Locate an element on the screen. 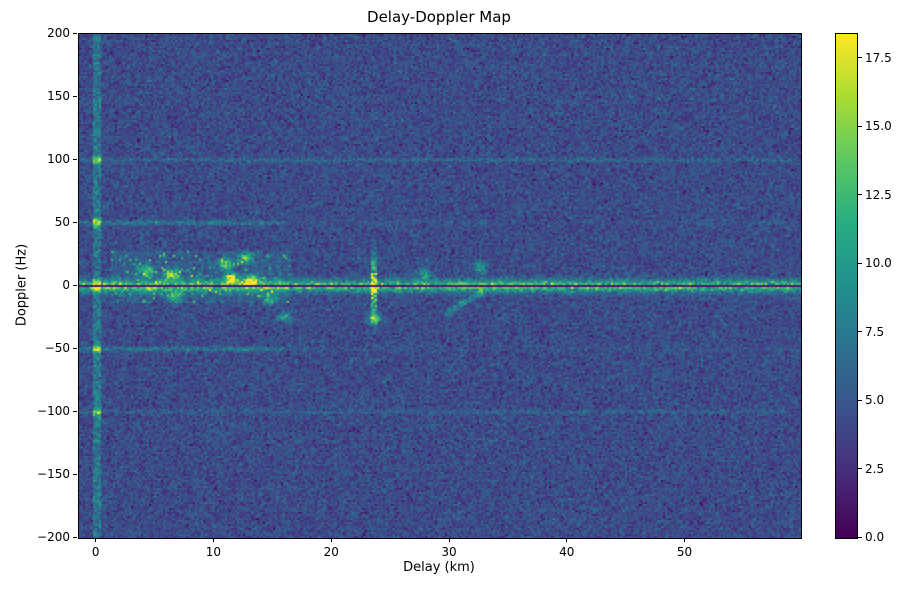 Image resolution: width=920 pixels, height=590 pixels. y-tick-label: 0 is located at coordinates (66, 285).